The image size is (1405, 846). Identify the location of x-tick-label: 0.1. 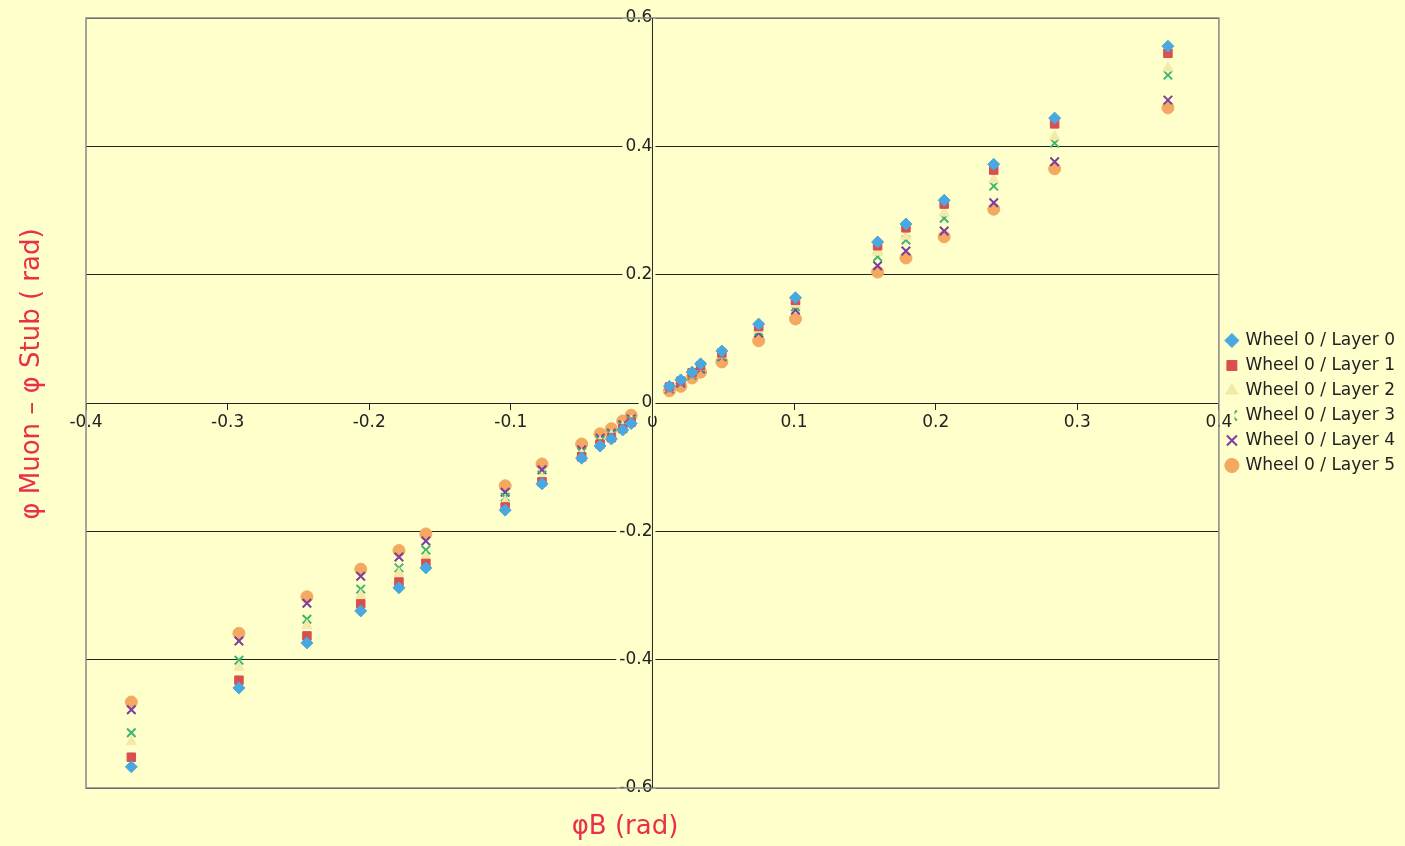
(794, 420).